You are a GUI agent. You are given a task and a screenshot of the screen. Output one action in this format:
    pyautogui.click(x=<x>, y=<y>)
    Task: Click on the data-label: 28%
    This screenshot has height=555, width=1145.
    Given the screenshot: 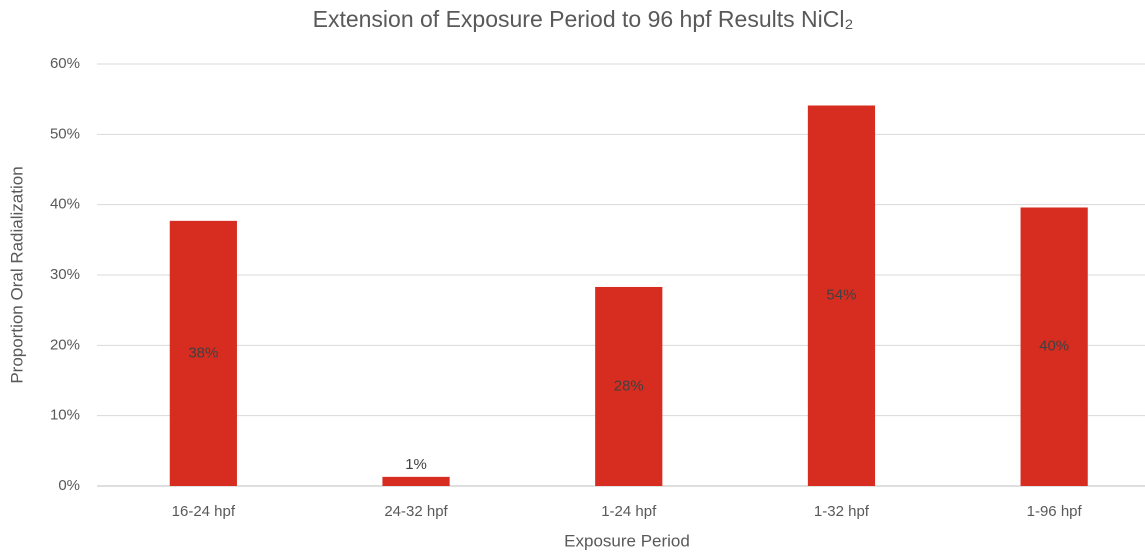 What is the action you would take?
    pyautogui.click(x=629, y=385)
    